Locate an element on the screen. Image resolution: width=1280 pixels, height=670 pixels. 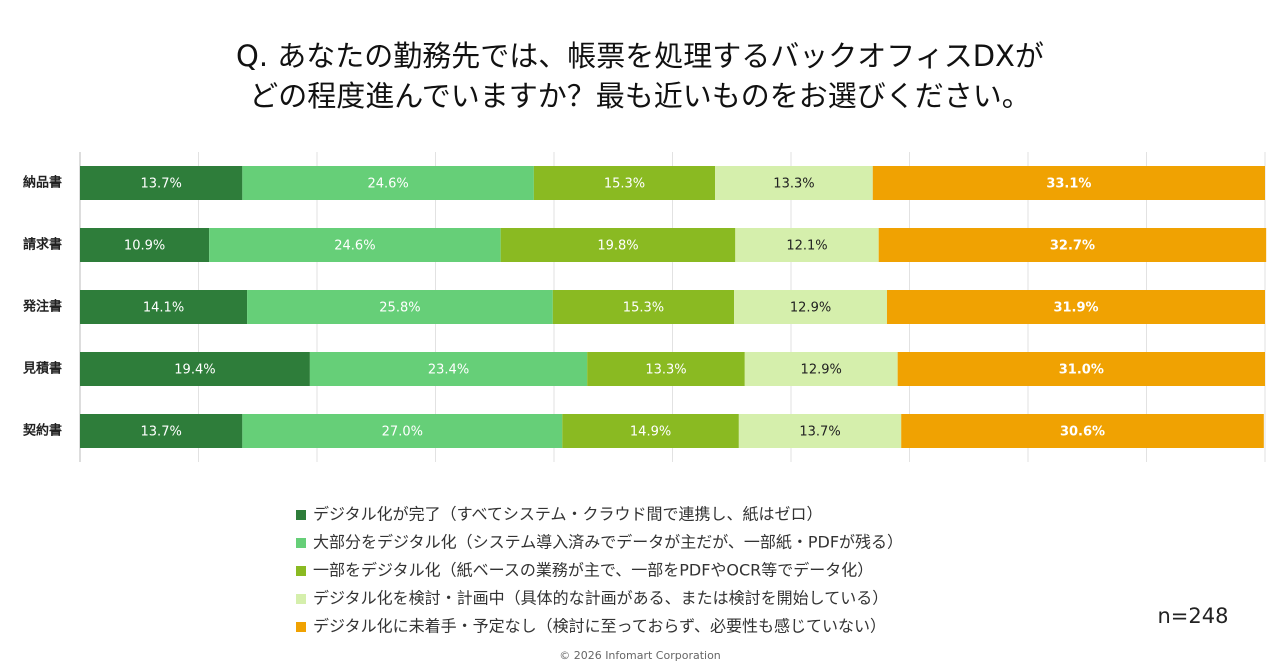
value-label: 27.0% is located at coordinates (402, 432).